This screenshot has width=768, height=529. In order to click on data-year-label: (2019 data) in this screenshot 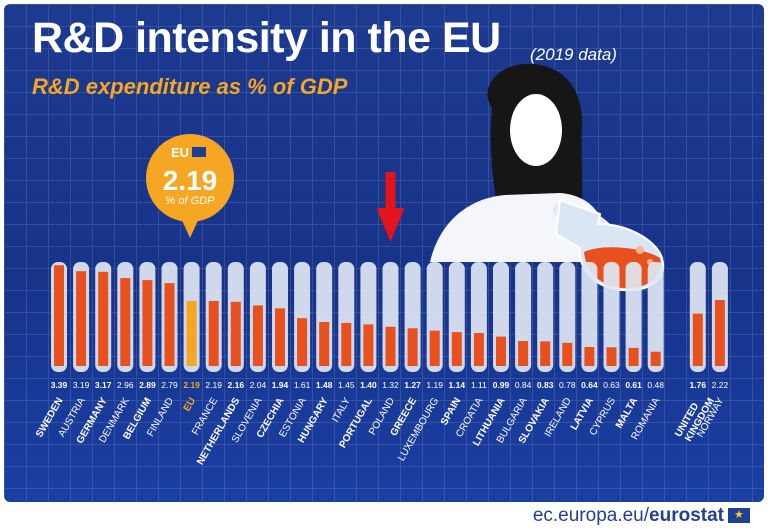, I will do `click(573, 54)`.